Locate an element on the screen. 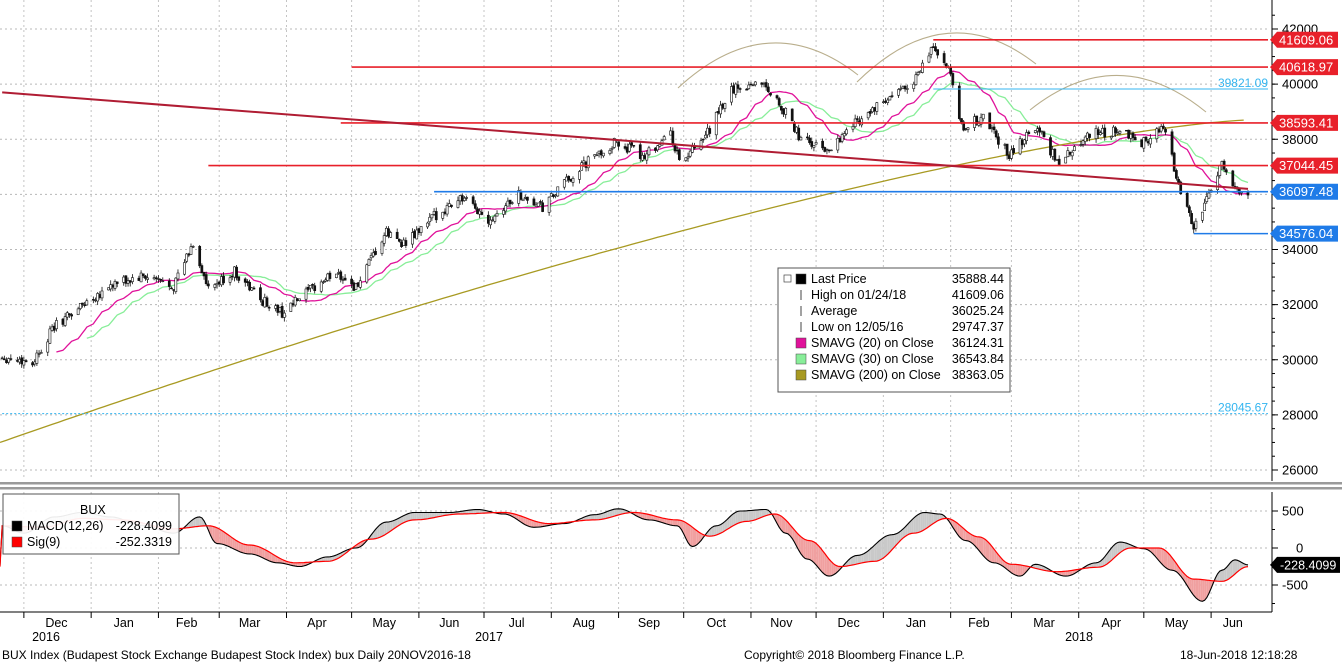  macd-lines is located at coordinates (624, 555).